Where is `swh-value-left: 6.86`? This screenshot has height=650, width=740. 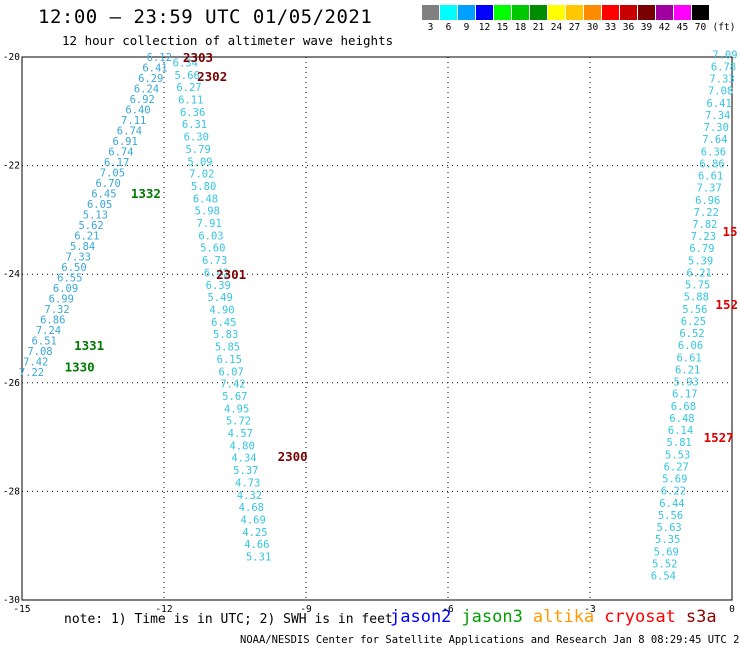 swh-value-left: 6.86 is located at coordinates (52, 320).